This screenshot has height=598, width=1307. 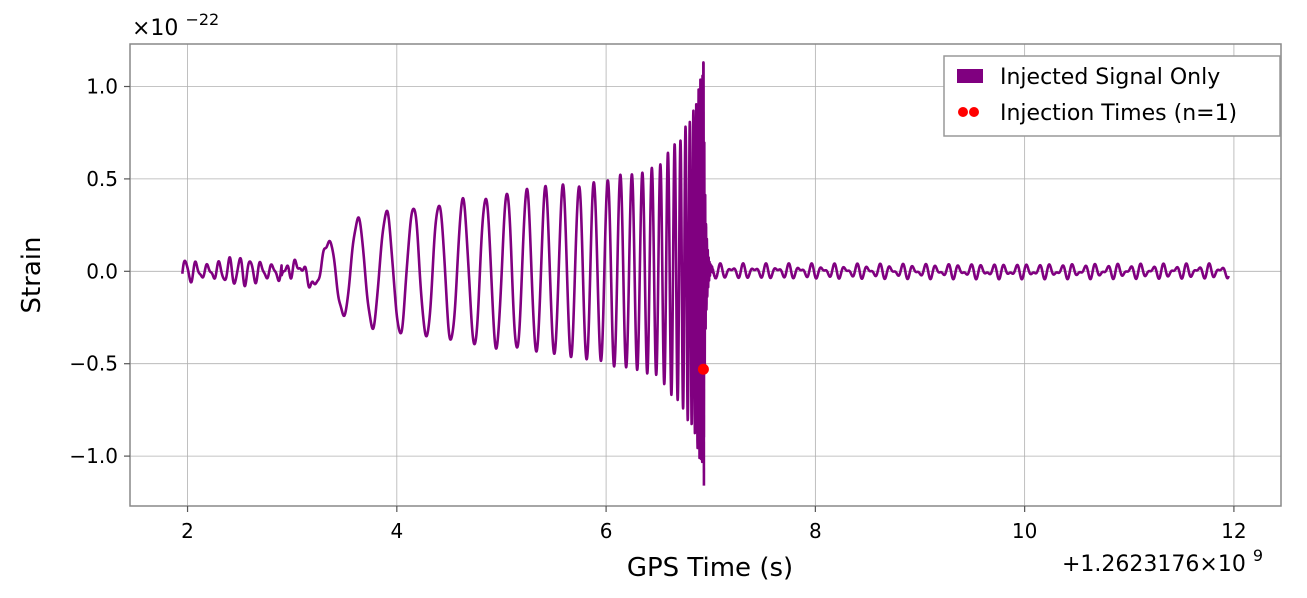 I want to click on legend-swatch-injected-signal, so click(x=970, y=76).